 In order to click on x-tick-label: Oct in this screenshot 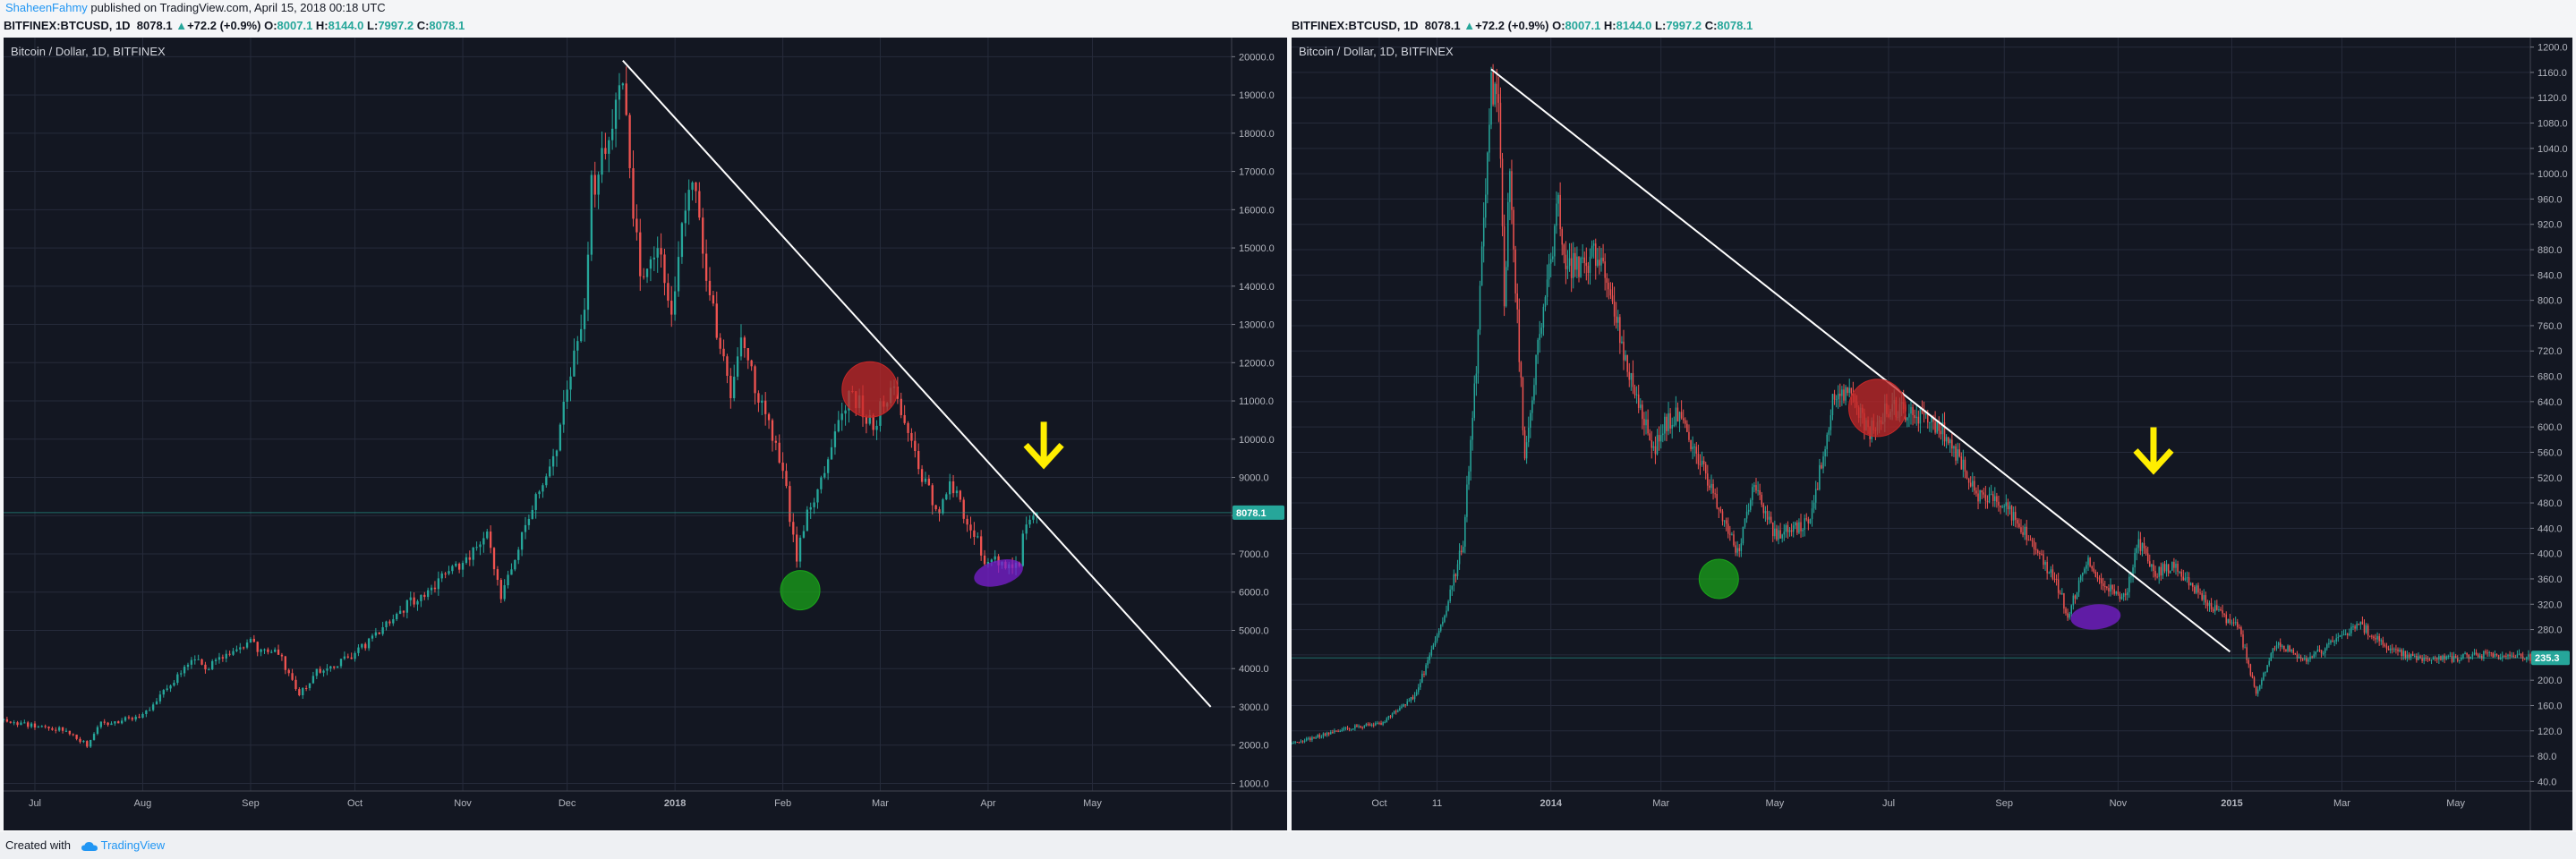, I will do `click(355, 803)`.